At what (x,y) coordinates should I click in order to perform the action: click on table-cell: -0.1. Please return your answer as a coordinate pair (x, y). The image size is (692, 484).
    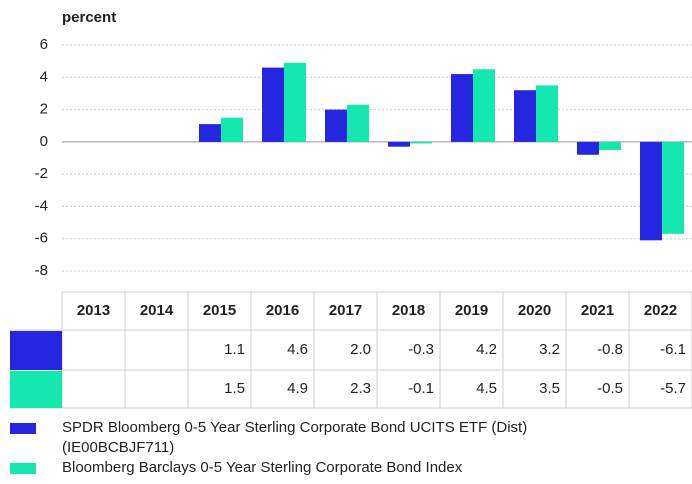
    Looking at the image, I should click on (421, 388).